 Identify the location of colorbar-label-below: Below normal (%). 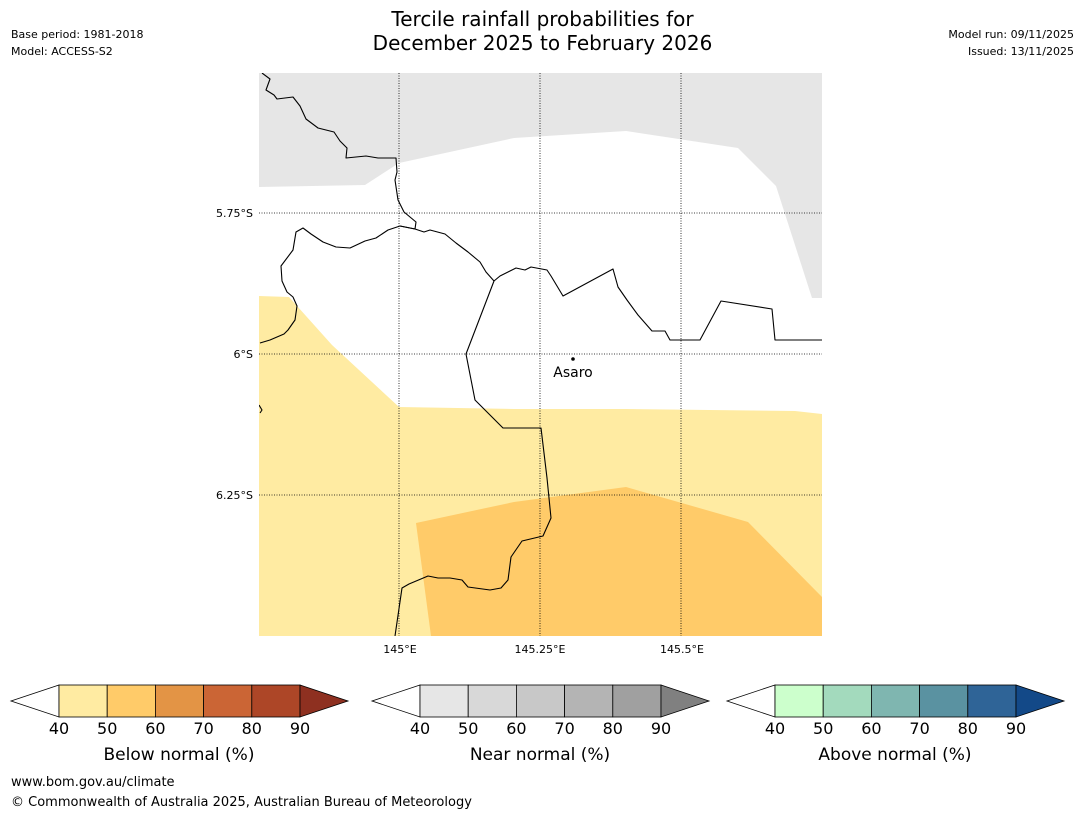
(179, 755).